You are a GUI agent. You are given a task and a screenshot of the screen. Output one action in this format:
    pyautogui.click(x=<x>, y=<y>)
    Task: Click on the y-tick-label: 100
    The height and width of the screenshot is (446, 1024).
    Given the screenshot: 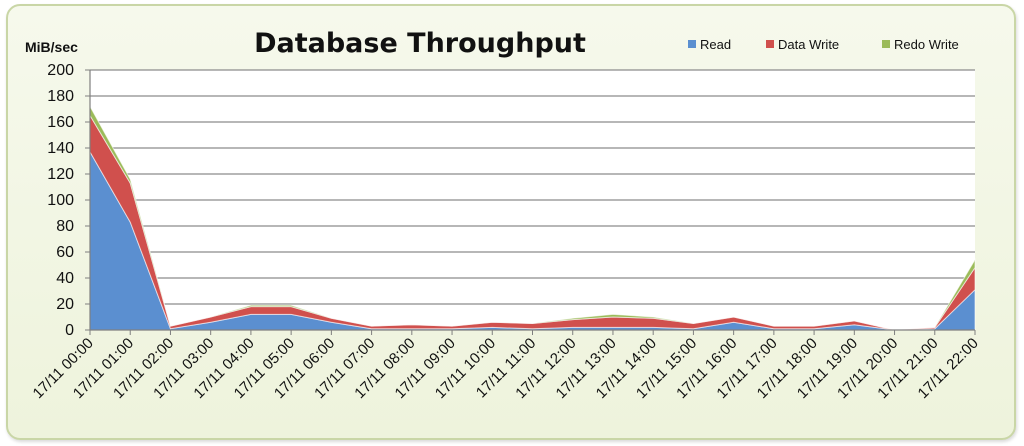 What is the action you would take?
    pyautogui.click(x=60, y=200)
    